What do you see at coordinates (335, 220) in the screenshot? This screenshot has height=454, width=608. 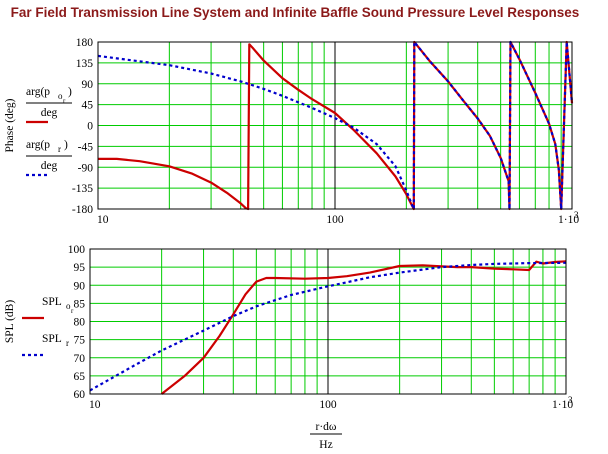 I see `phase-xtick-label: 100` at bounding box center [335, 220].